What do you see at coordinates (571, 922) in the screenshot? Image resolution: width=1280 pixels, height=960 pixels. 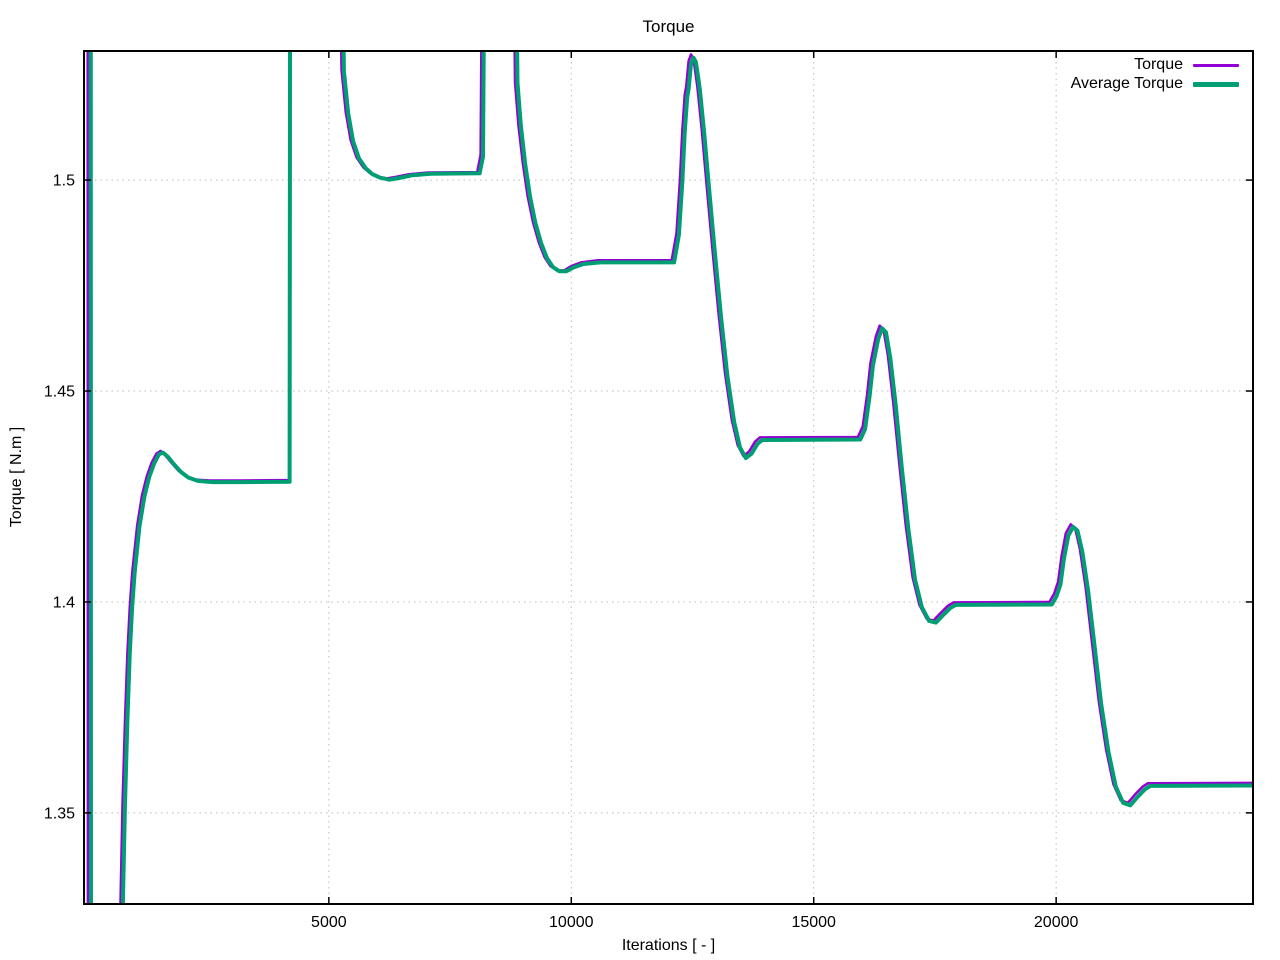 I see `x-tick-label: 10000` at bounding box center [571, 922].